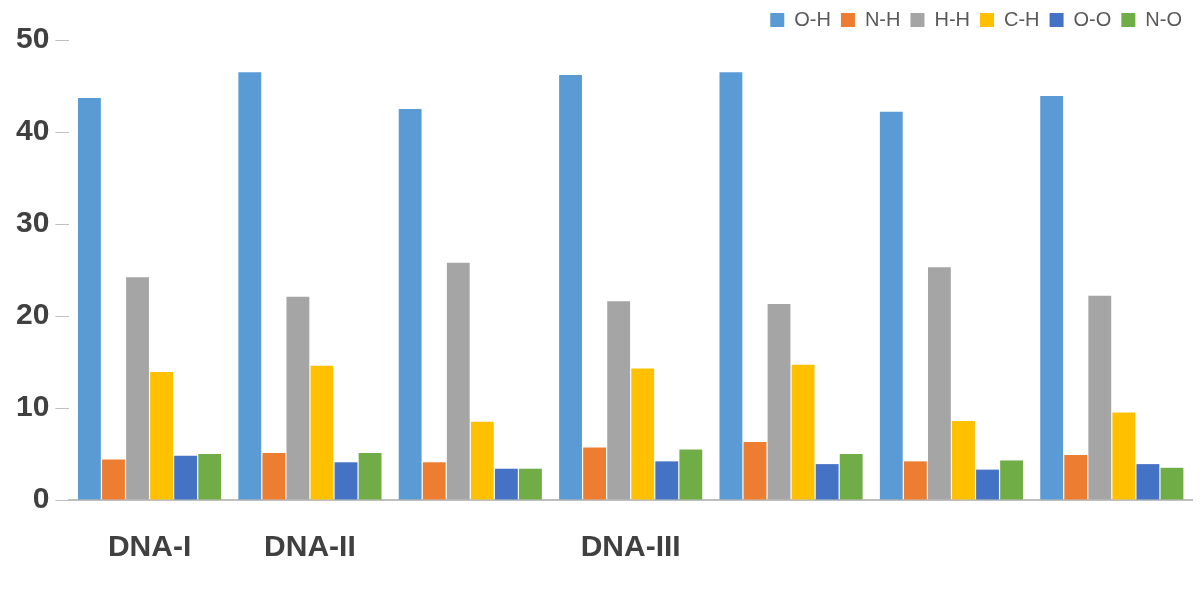  Describe the element at coordinates (1022, 18) in the screenshot. I see `legend-label: C-H` at that location.